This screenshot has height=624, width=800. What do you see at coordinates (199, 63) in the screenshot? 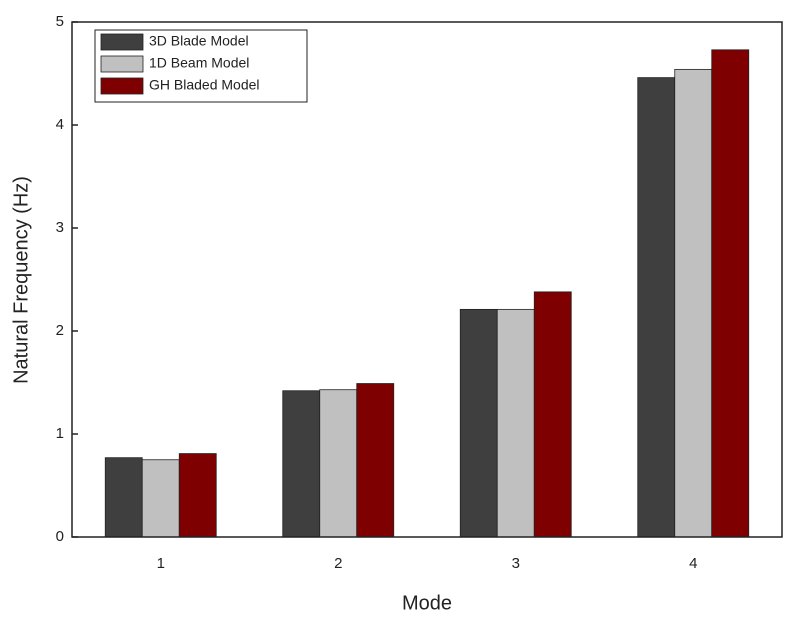
I see `legend-label: 1D Beam Model` at bounding box center [199, 63].